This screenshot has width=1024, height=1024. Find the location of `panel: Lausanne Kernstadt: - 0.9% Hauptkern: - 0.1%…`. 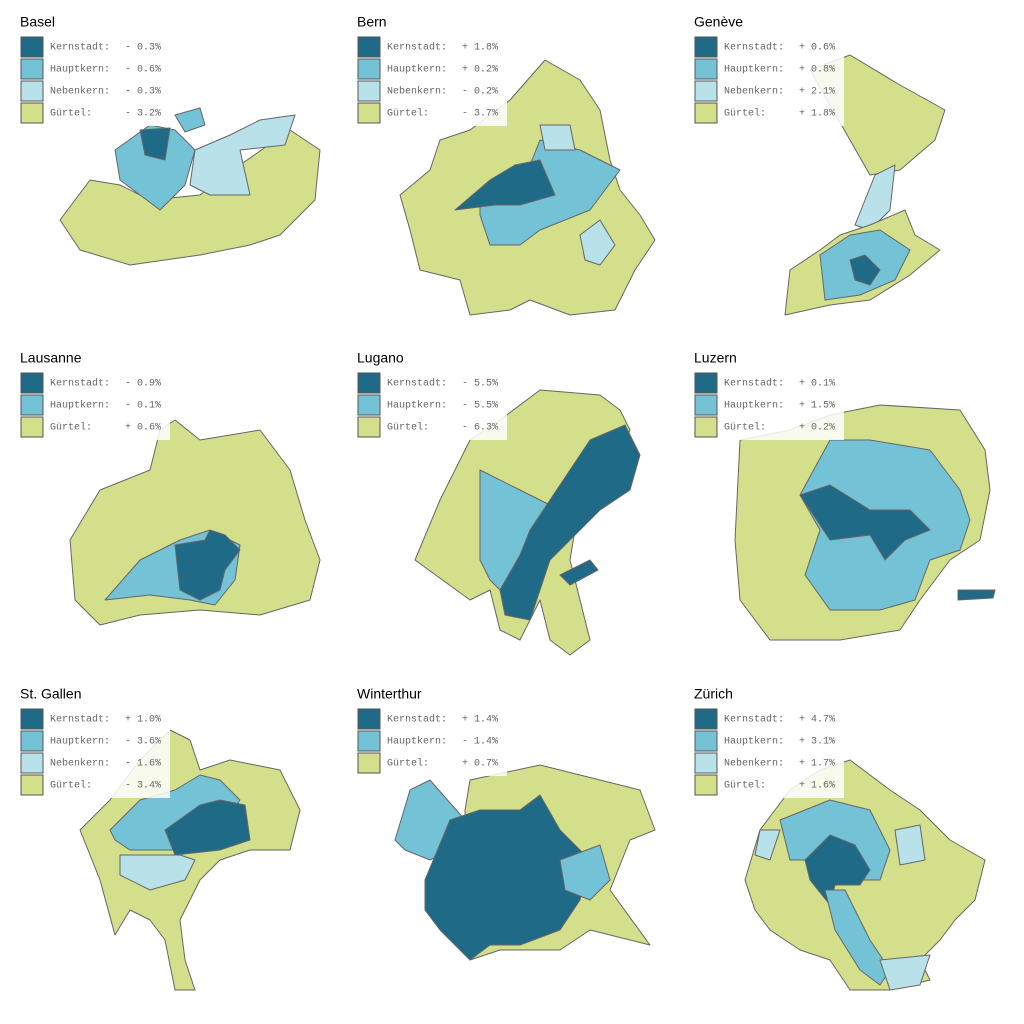

panel: Lausanne Kernstadt: - 0.9% Hauptkern: - 0.1%… is located at coordinates (95, 395).